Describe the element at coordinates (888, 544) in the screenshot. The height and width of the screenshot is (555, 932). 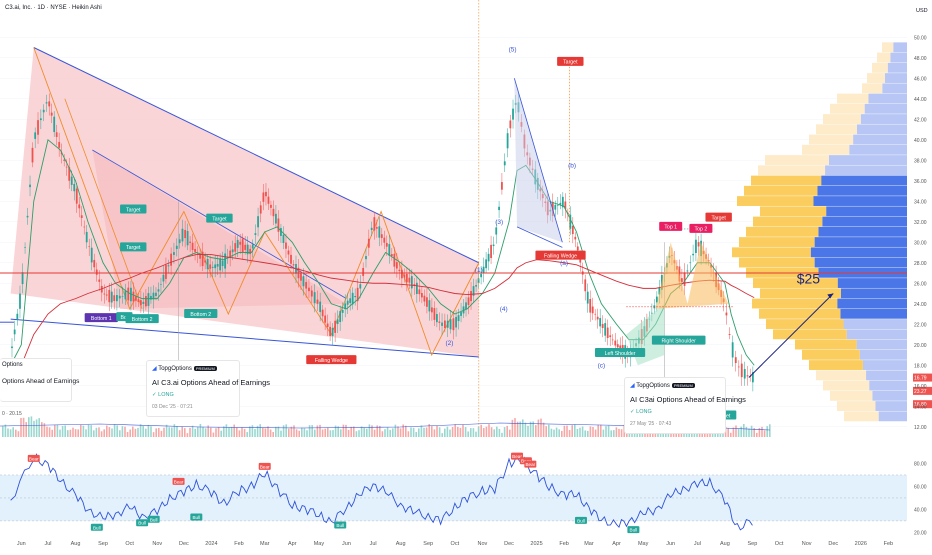
I see `time-tick: Feb` at that location.